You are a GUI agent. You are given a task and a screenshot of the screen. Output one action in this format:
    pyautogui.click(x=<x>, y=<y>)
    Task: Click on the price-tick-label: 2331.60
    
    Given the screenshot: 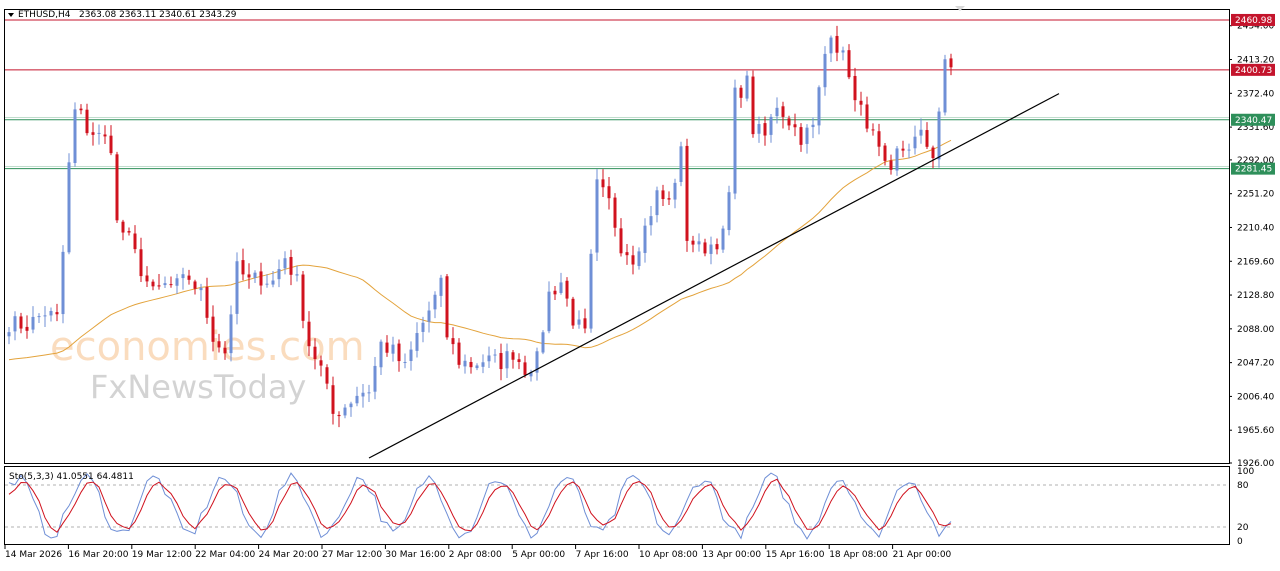 What is the action you would take?
    pyautogui.click(x=1255, y=128)
    